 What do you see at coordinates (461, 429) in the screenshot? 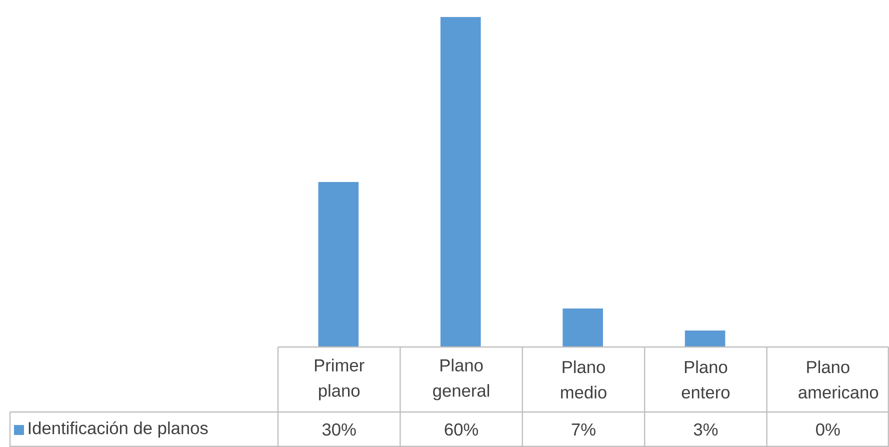
I see `data-label: 60%` at bounding box center [461, 429].